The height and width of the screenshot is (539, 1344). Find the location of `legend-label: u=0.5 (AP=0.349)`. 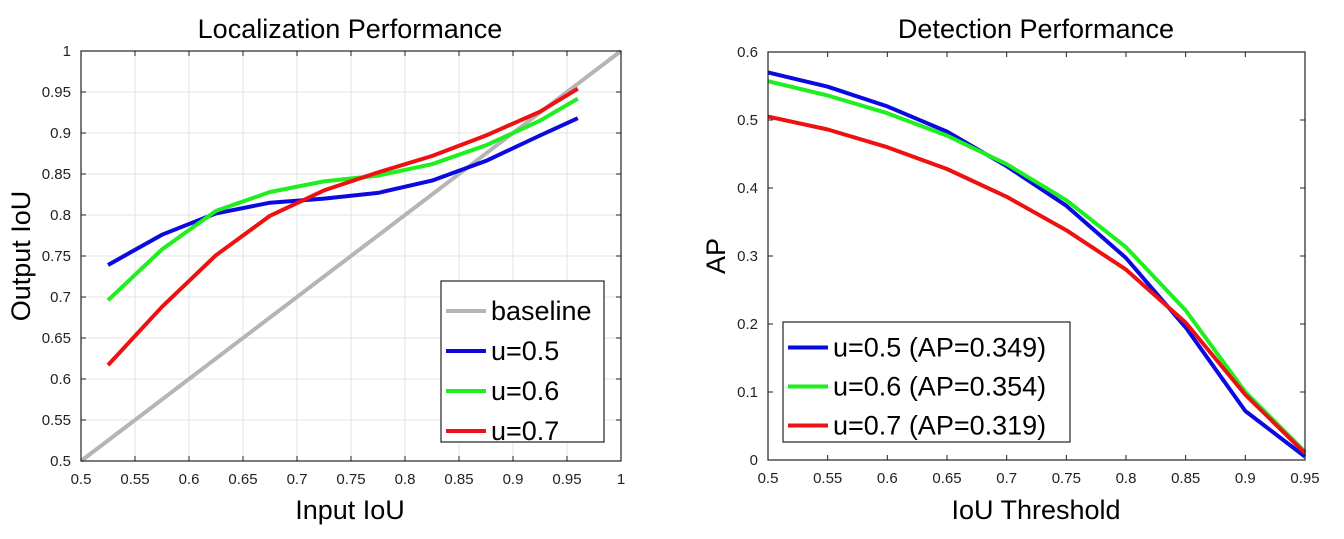

legend-label: u=0.5 (AP=0.349) is located at coordinates (939, 348).